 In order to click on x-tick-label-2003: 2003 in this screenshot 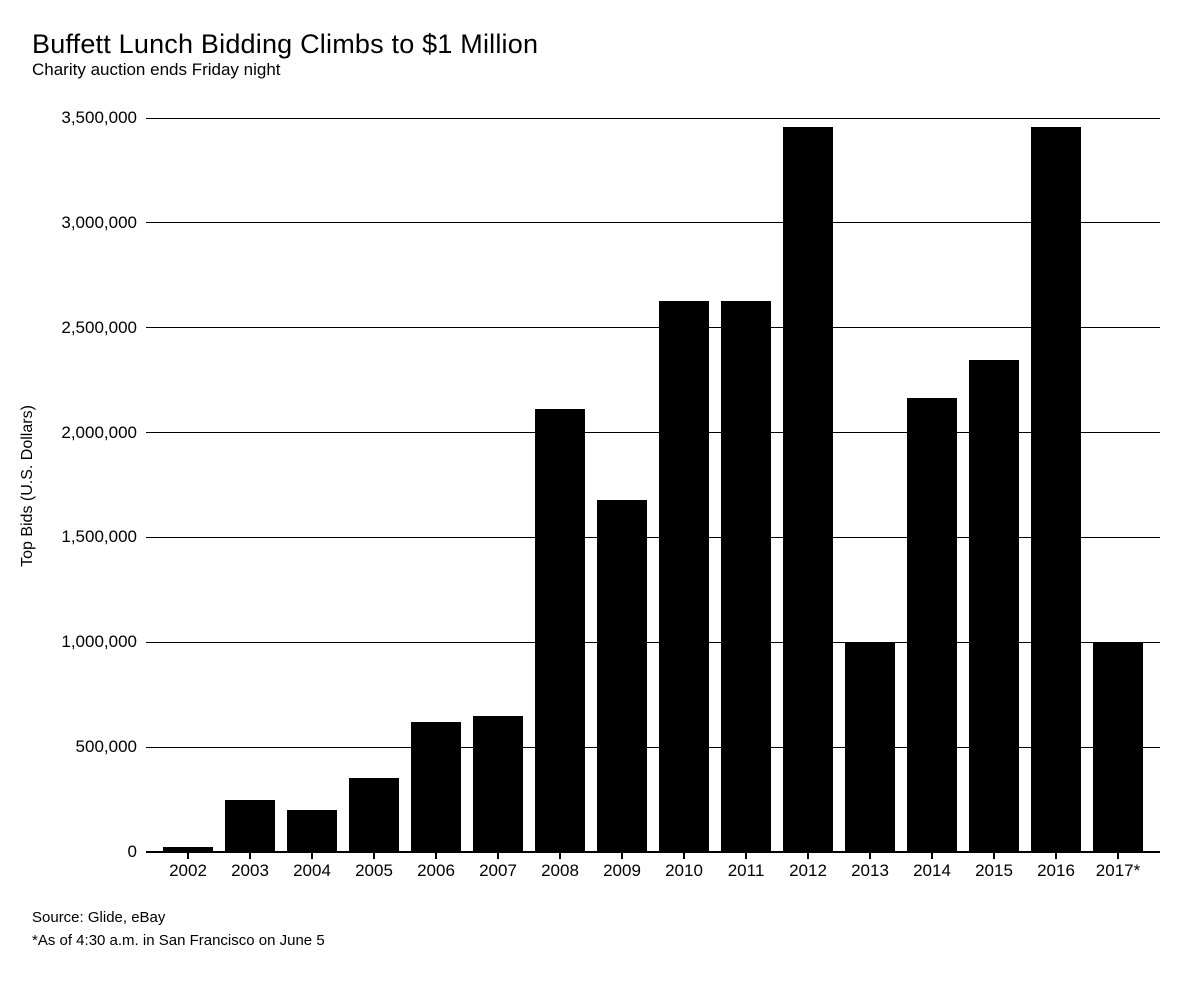, I will do `click(250, 870)`.